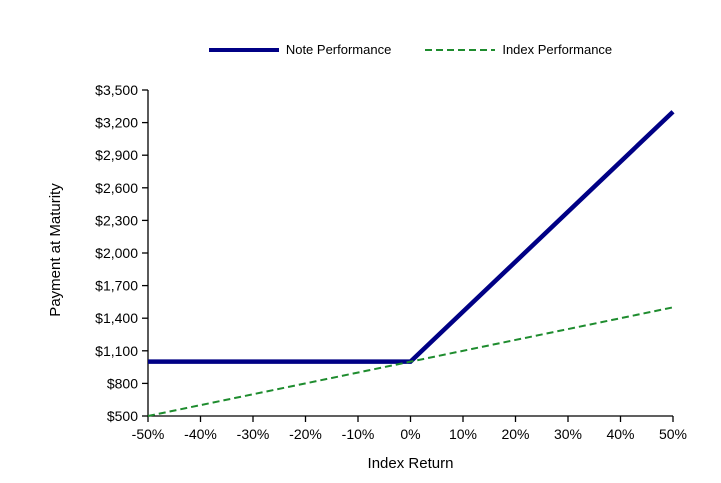 The height and width of the screenshot is (483, 721). I want to click on x-tick-label: 50%, so click(673, 434).